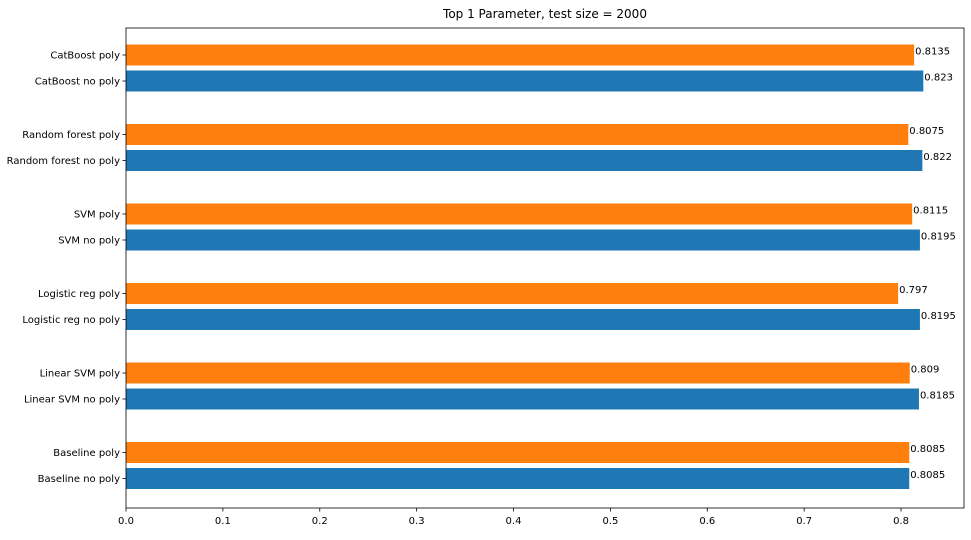 Image resolution: width=971 pixels, height=540 pixels. Describe the element at coordinates (901, 521) in the screenshot. I see `x-tick-label: 0.8` at that location.